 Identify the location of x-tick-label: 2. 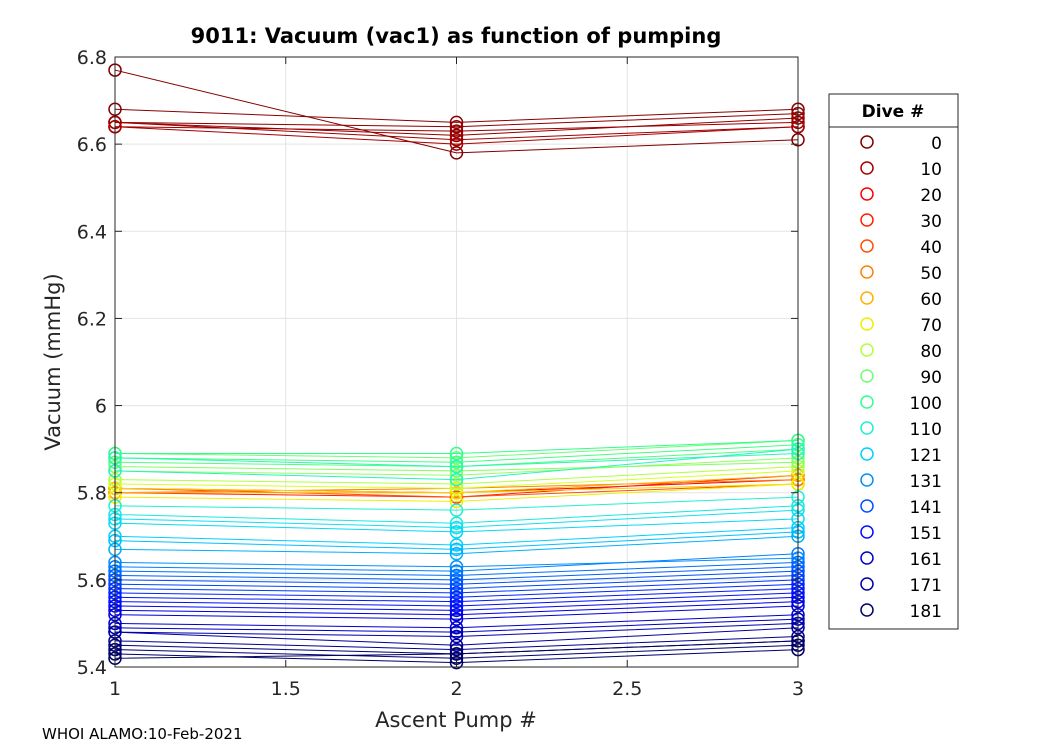
(456, 689).